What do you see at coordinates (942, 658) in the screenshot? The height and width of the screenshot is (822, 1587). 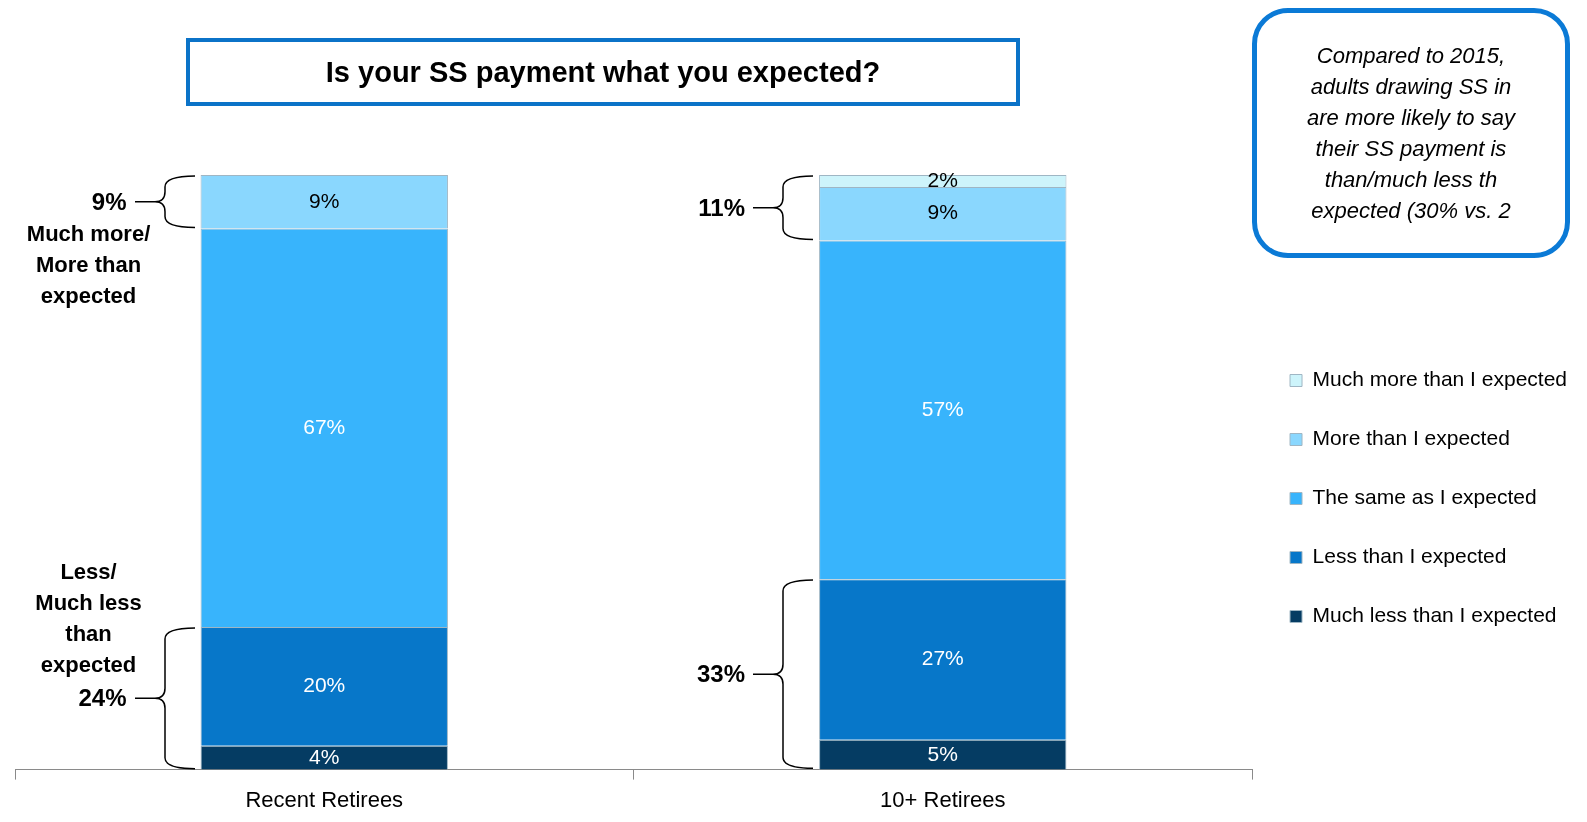 I see `data-label: 27%` at bounding box center [942, 658].